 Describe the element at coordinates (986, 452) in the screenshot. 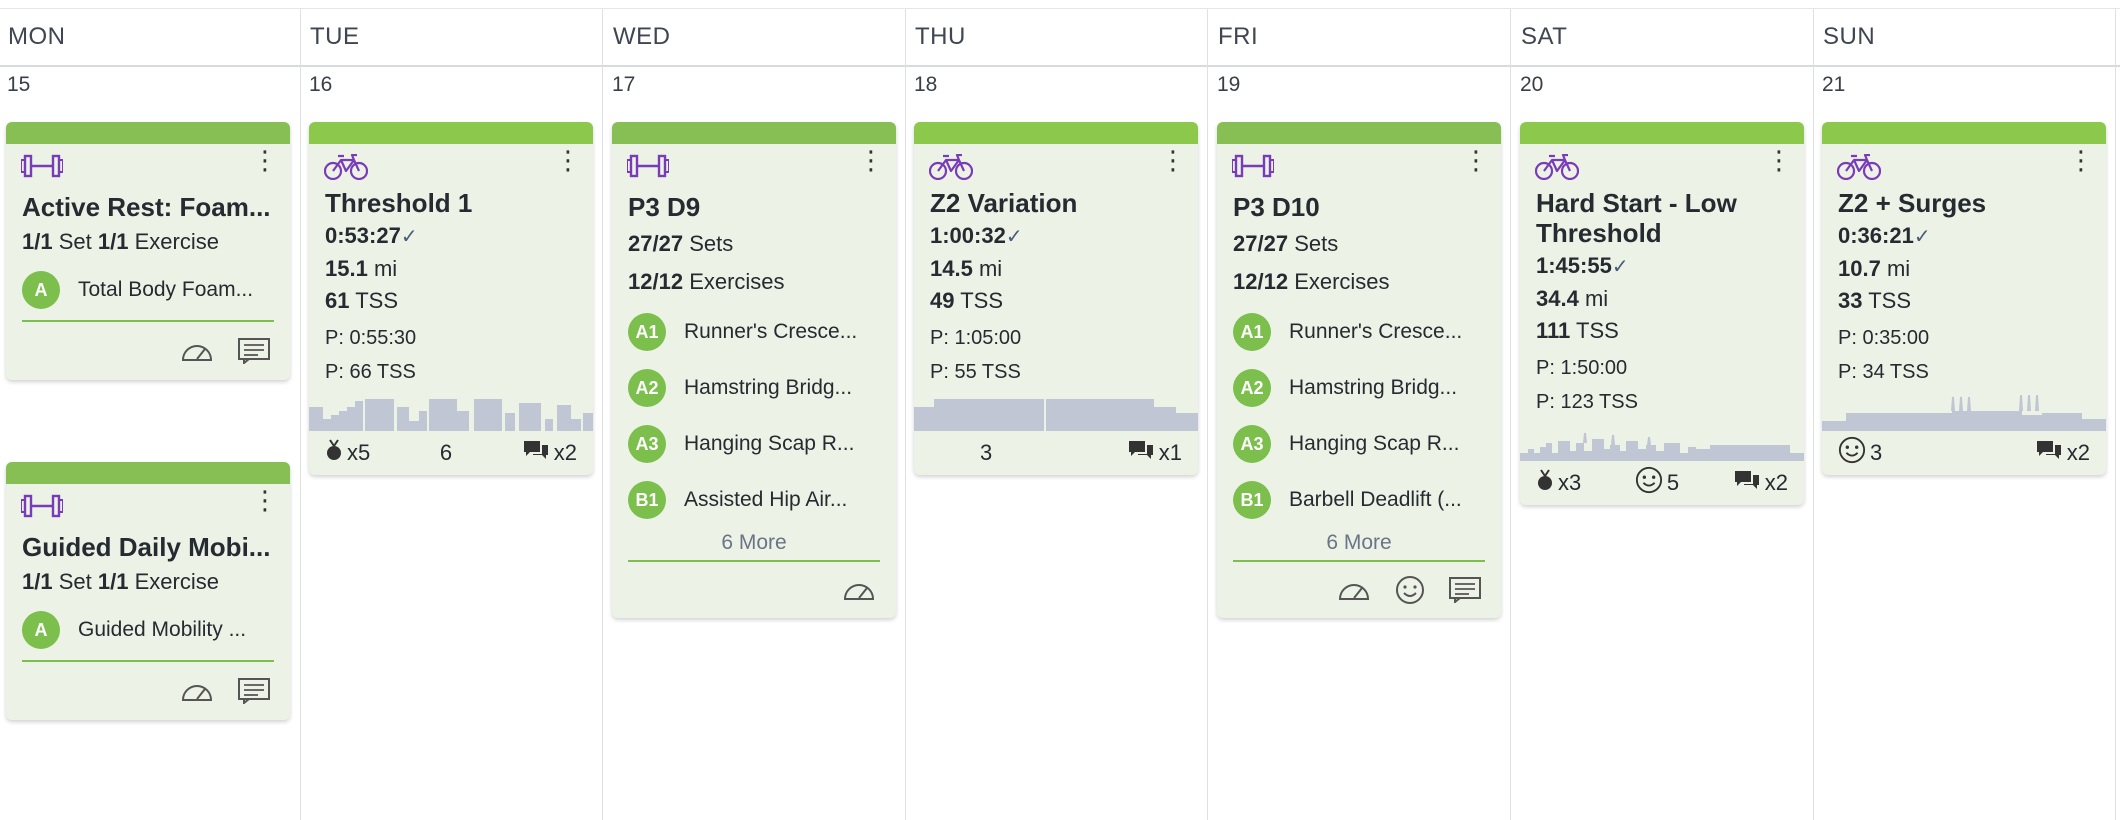

I see `workout-count: 3` at that location.